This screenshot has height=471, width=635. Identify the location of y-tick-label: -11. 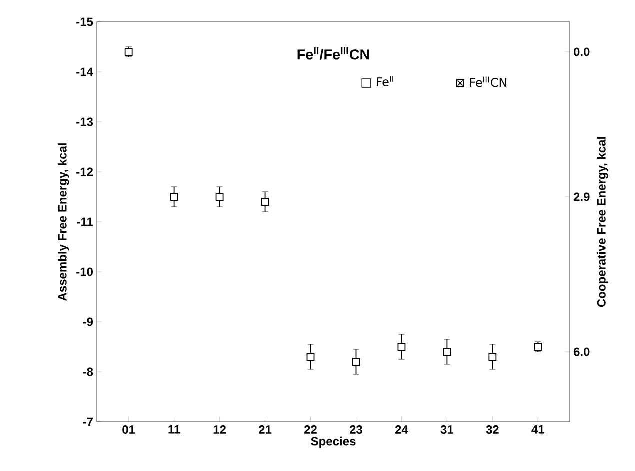
(85, 222).